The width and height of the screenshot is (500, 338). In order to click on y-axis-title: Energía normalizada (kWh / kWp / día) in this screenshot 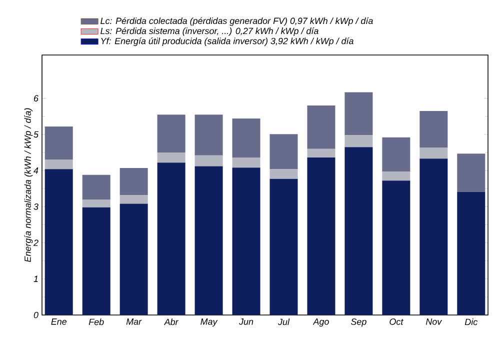, I will do `click(28, 185)`.